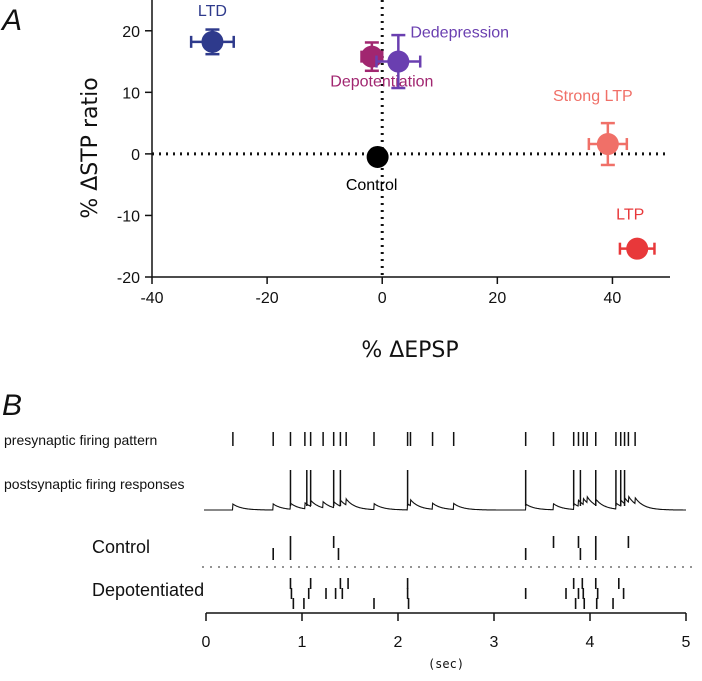 The width and height of the screenshot is (702, 681). I want to click on y-tick-label: -10, so click(128, 216).